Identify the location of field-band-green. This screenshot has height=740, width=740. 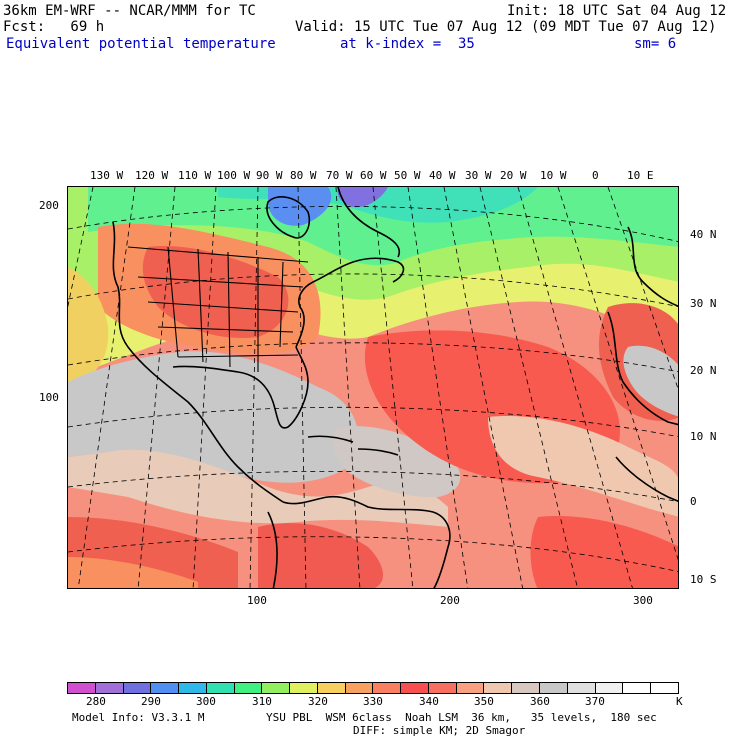
(383, 226).